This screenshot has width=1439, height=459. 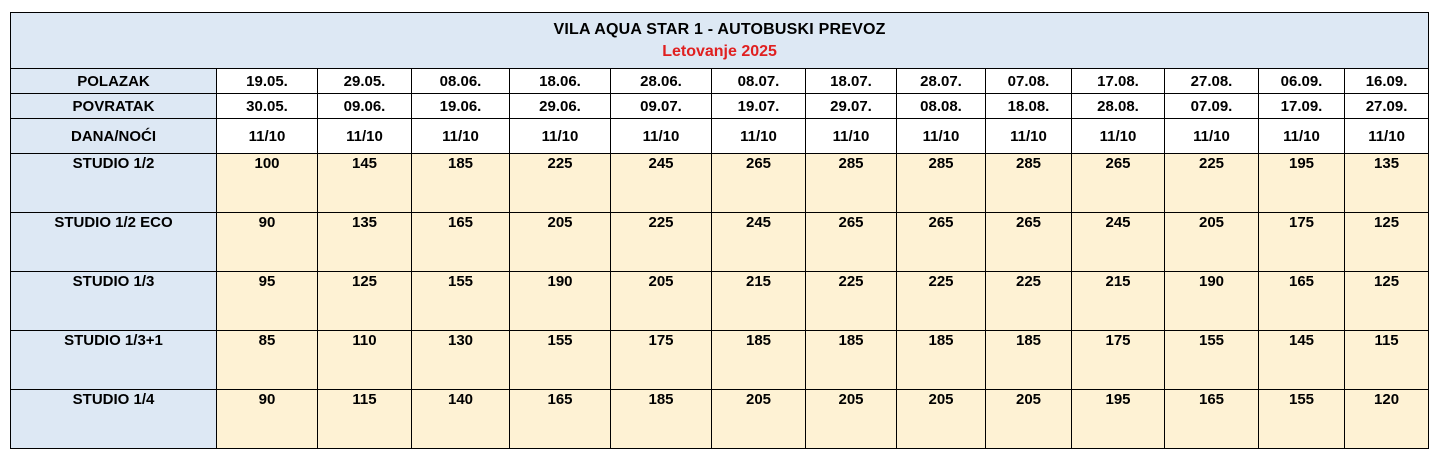 I want to click on price-cell: 110, so click(x=364, y=360).